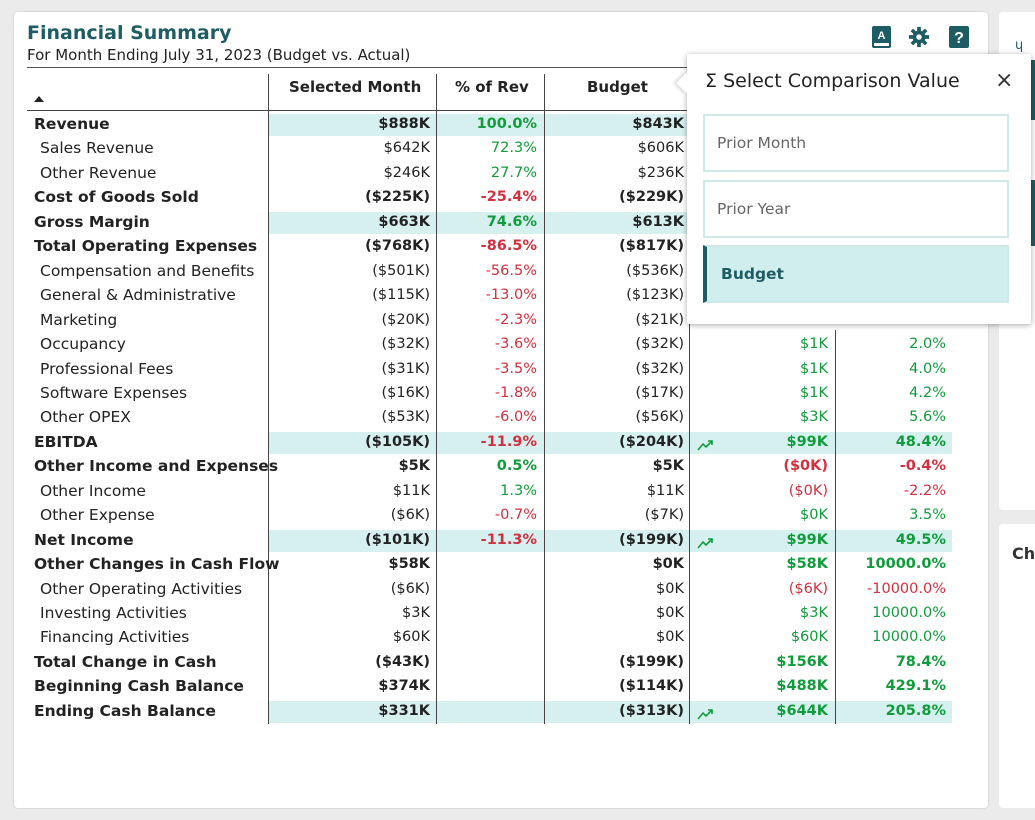 The image size is (1035, 820). Describe the element at coordinates (668, 564) in the screenshot. I see `cell-bud: $0K` at that location.